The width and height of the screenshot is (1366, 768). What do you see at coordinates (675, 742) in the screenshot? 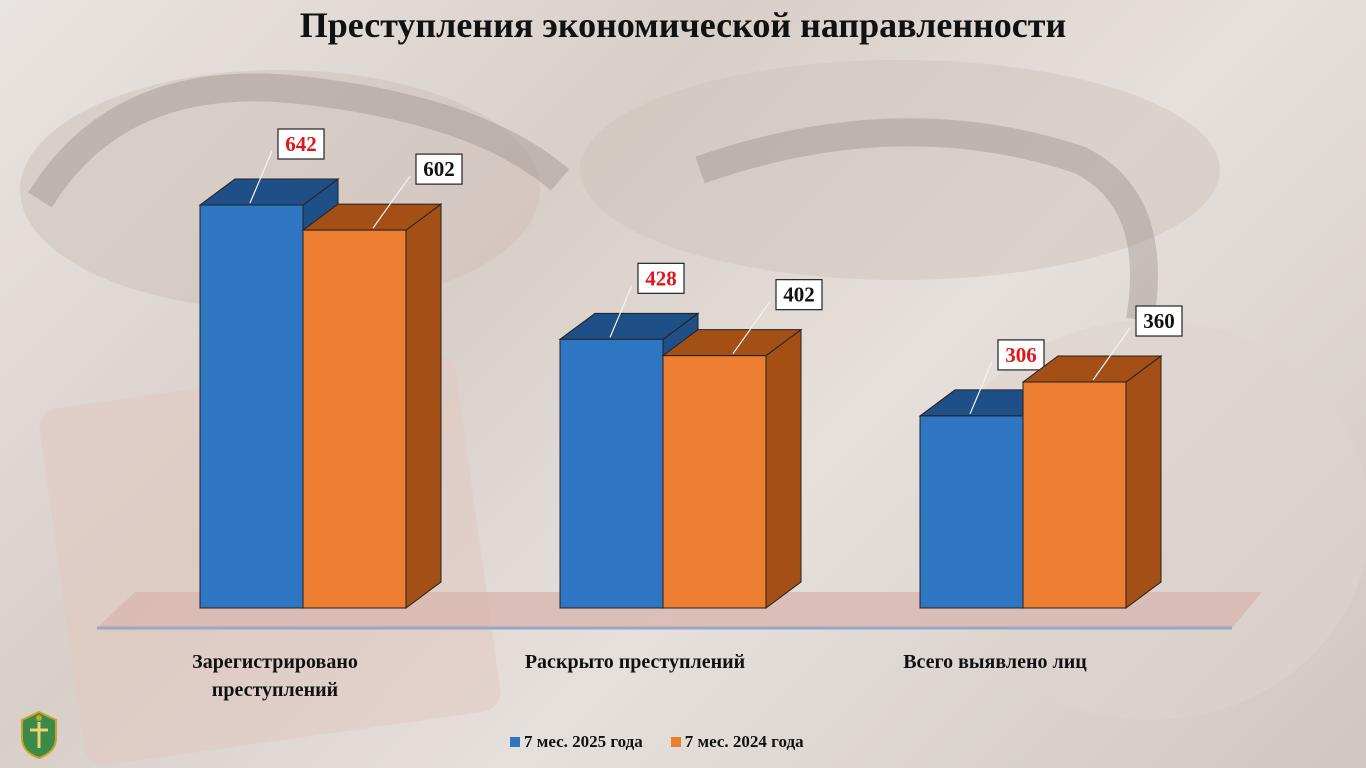
I see `legend-swatch-2024` at bounding box center [675, 742].